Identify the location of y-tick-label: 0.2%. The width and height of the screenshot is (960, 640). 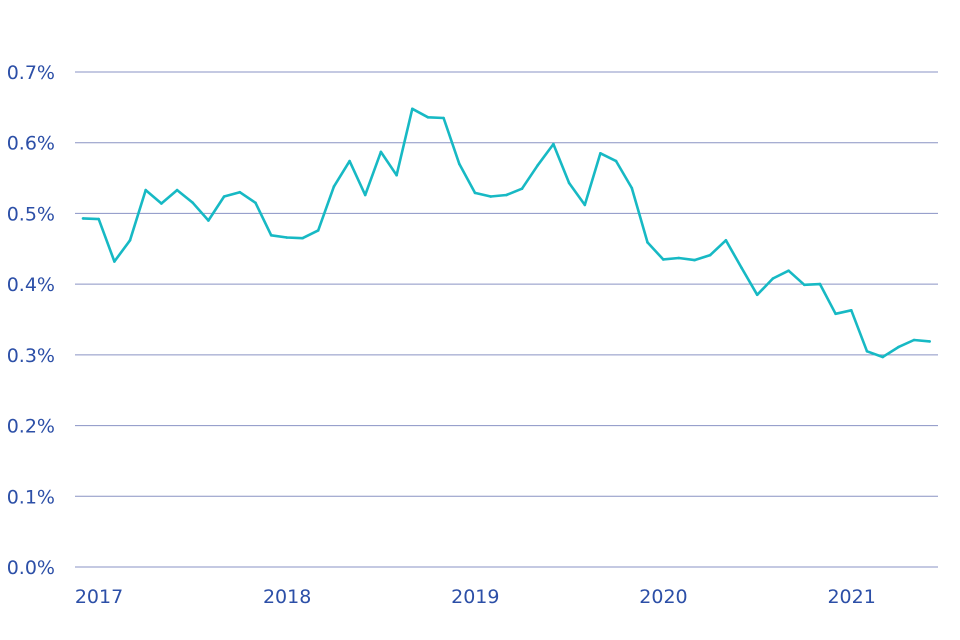
(31, 427).